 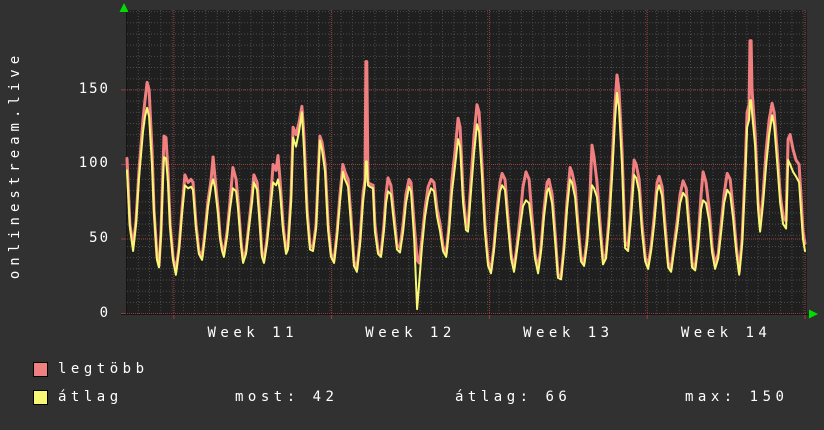 I want to click on stat-max: max: 150, so click(x=737, y=397).